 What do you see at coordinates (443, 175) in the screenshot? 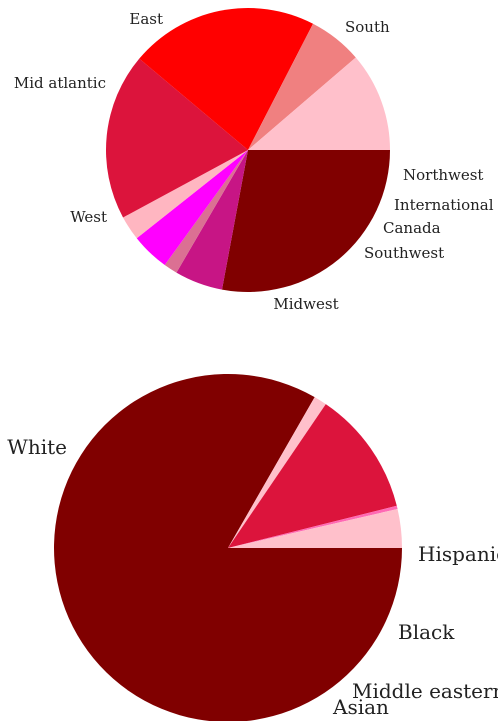
I see `slice-label-northwest: Northwest` at bounding box center [443, 175].